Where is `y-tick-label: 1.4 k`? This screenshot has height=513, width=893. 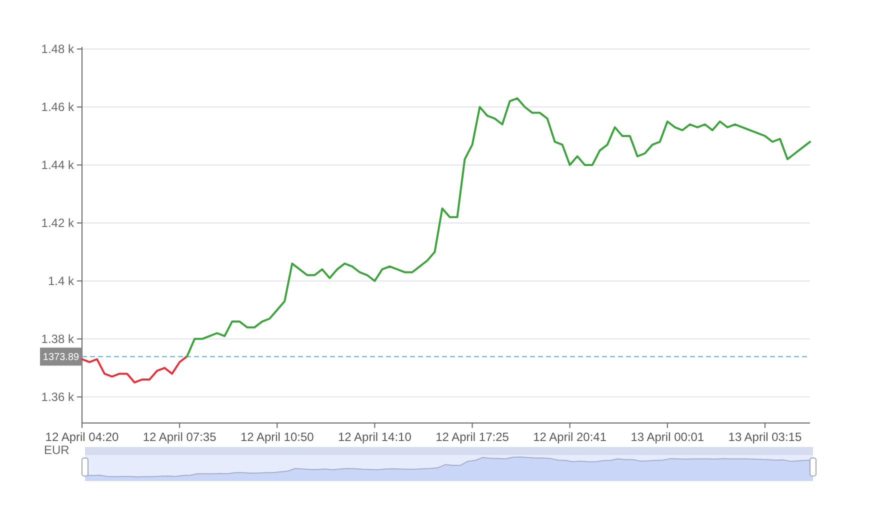 y-tick-label: 1.4 k is located at coordinates (61, 281).